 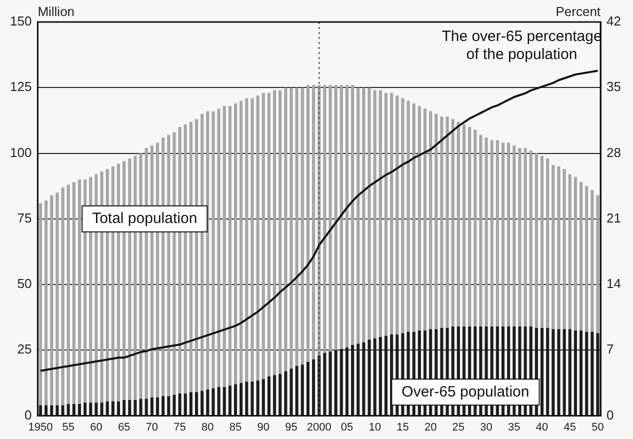 I want to click on x-tick-label: 35, so click(x=514, y=427).